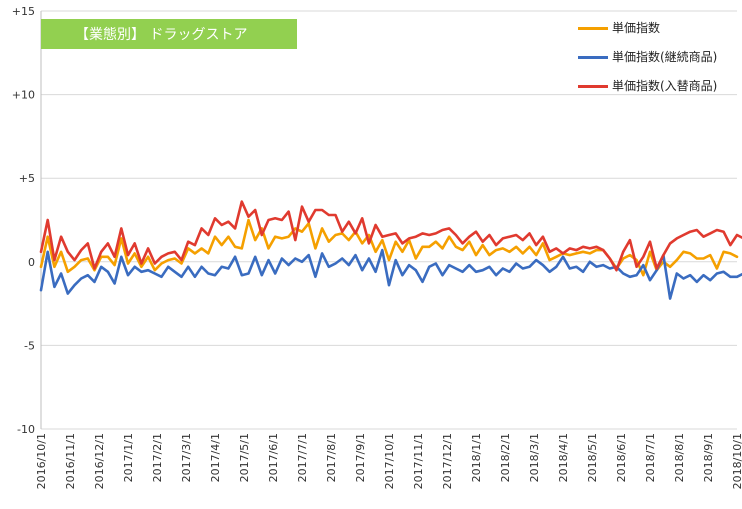  What do you see at coordinates (708, 457) in the screenshot?
I see `x-tick-label: 2018/9/1` at bounding box center [708, 457].